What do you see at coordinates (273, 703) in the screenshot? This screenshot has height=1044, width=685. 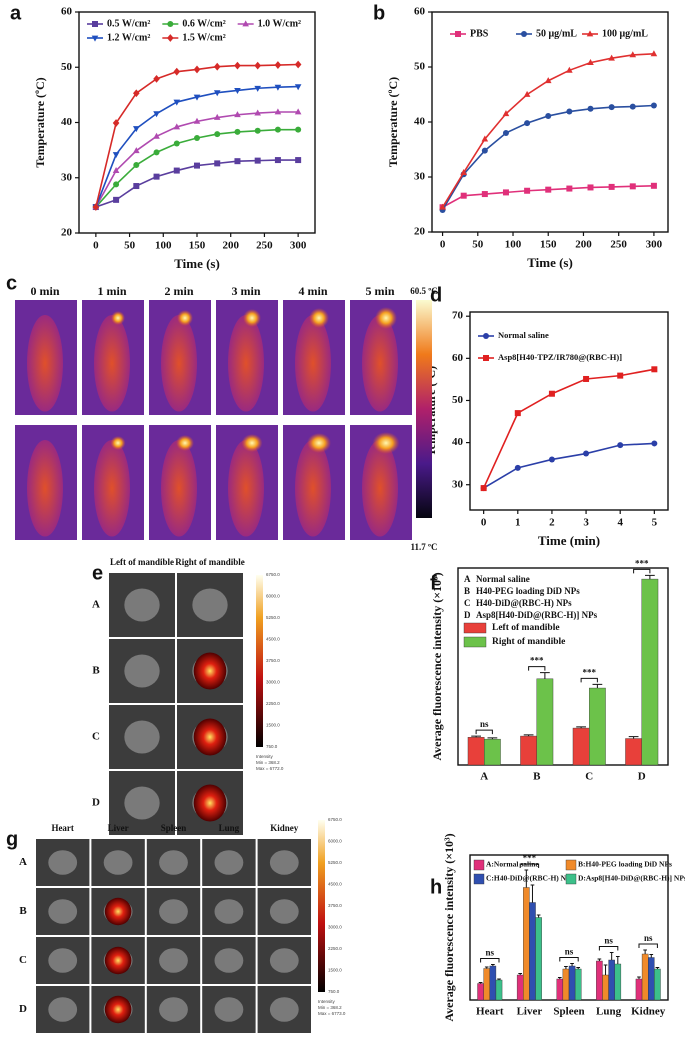 I see `scale-label: 2250.0` at bounding box center [273, 703].